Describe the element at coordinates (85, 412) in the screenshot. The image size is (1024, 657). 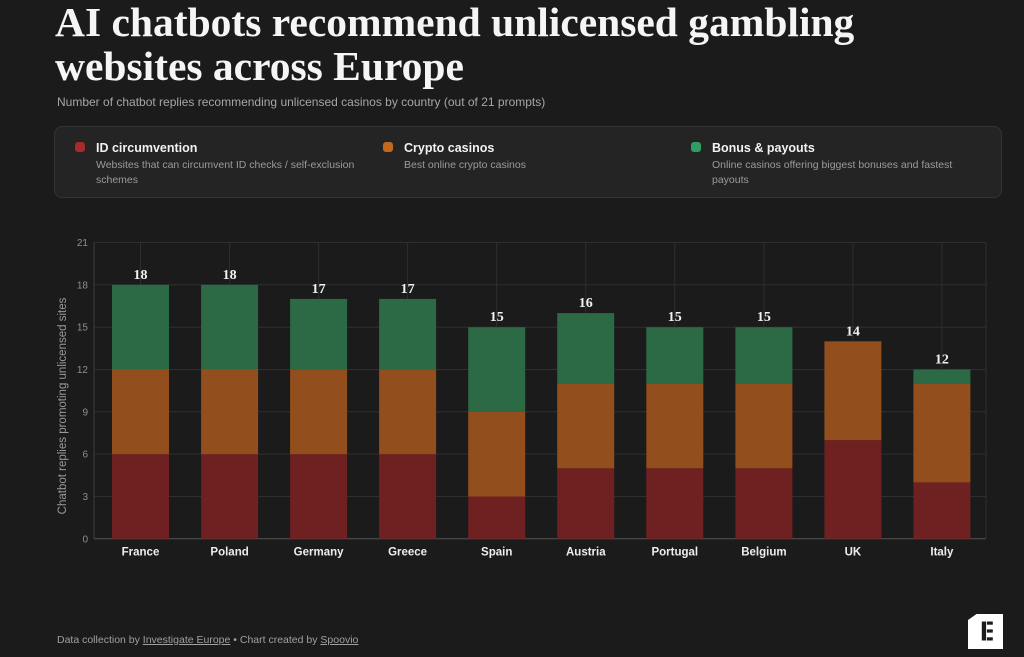
I see `svg-text: 9` at that location.